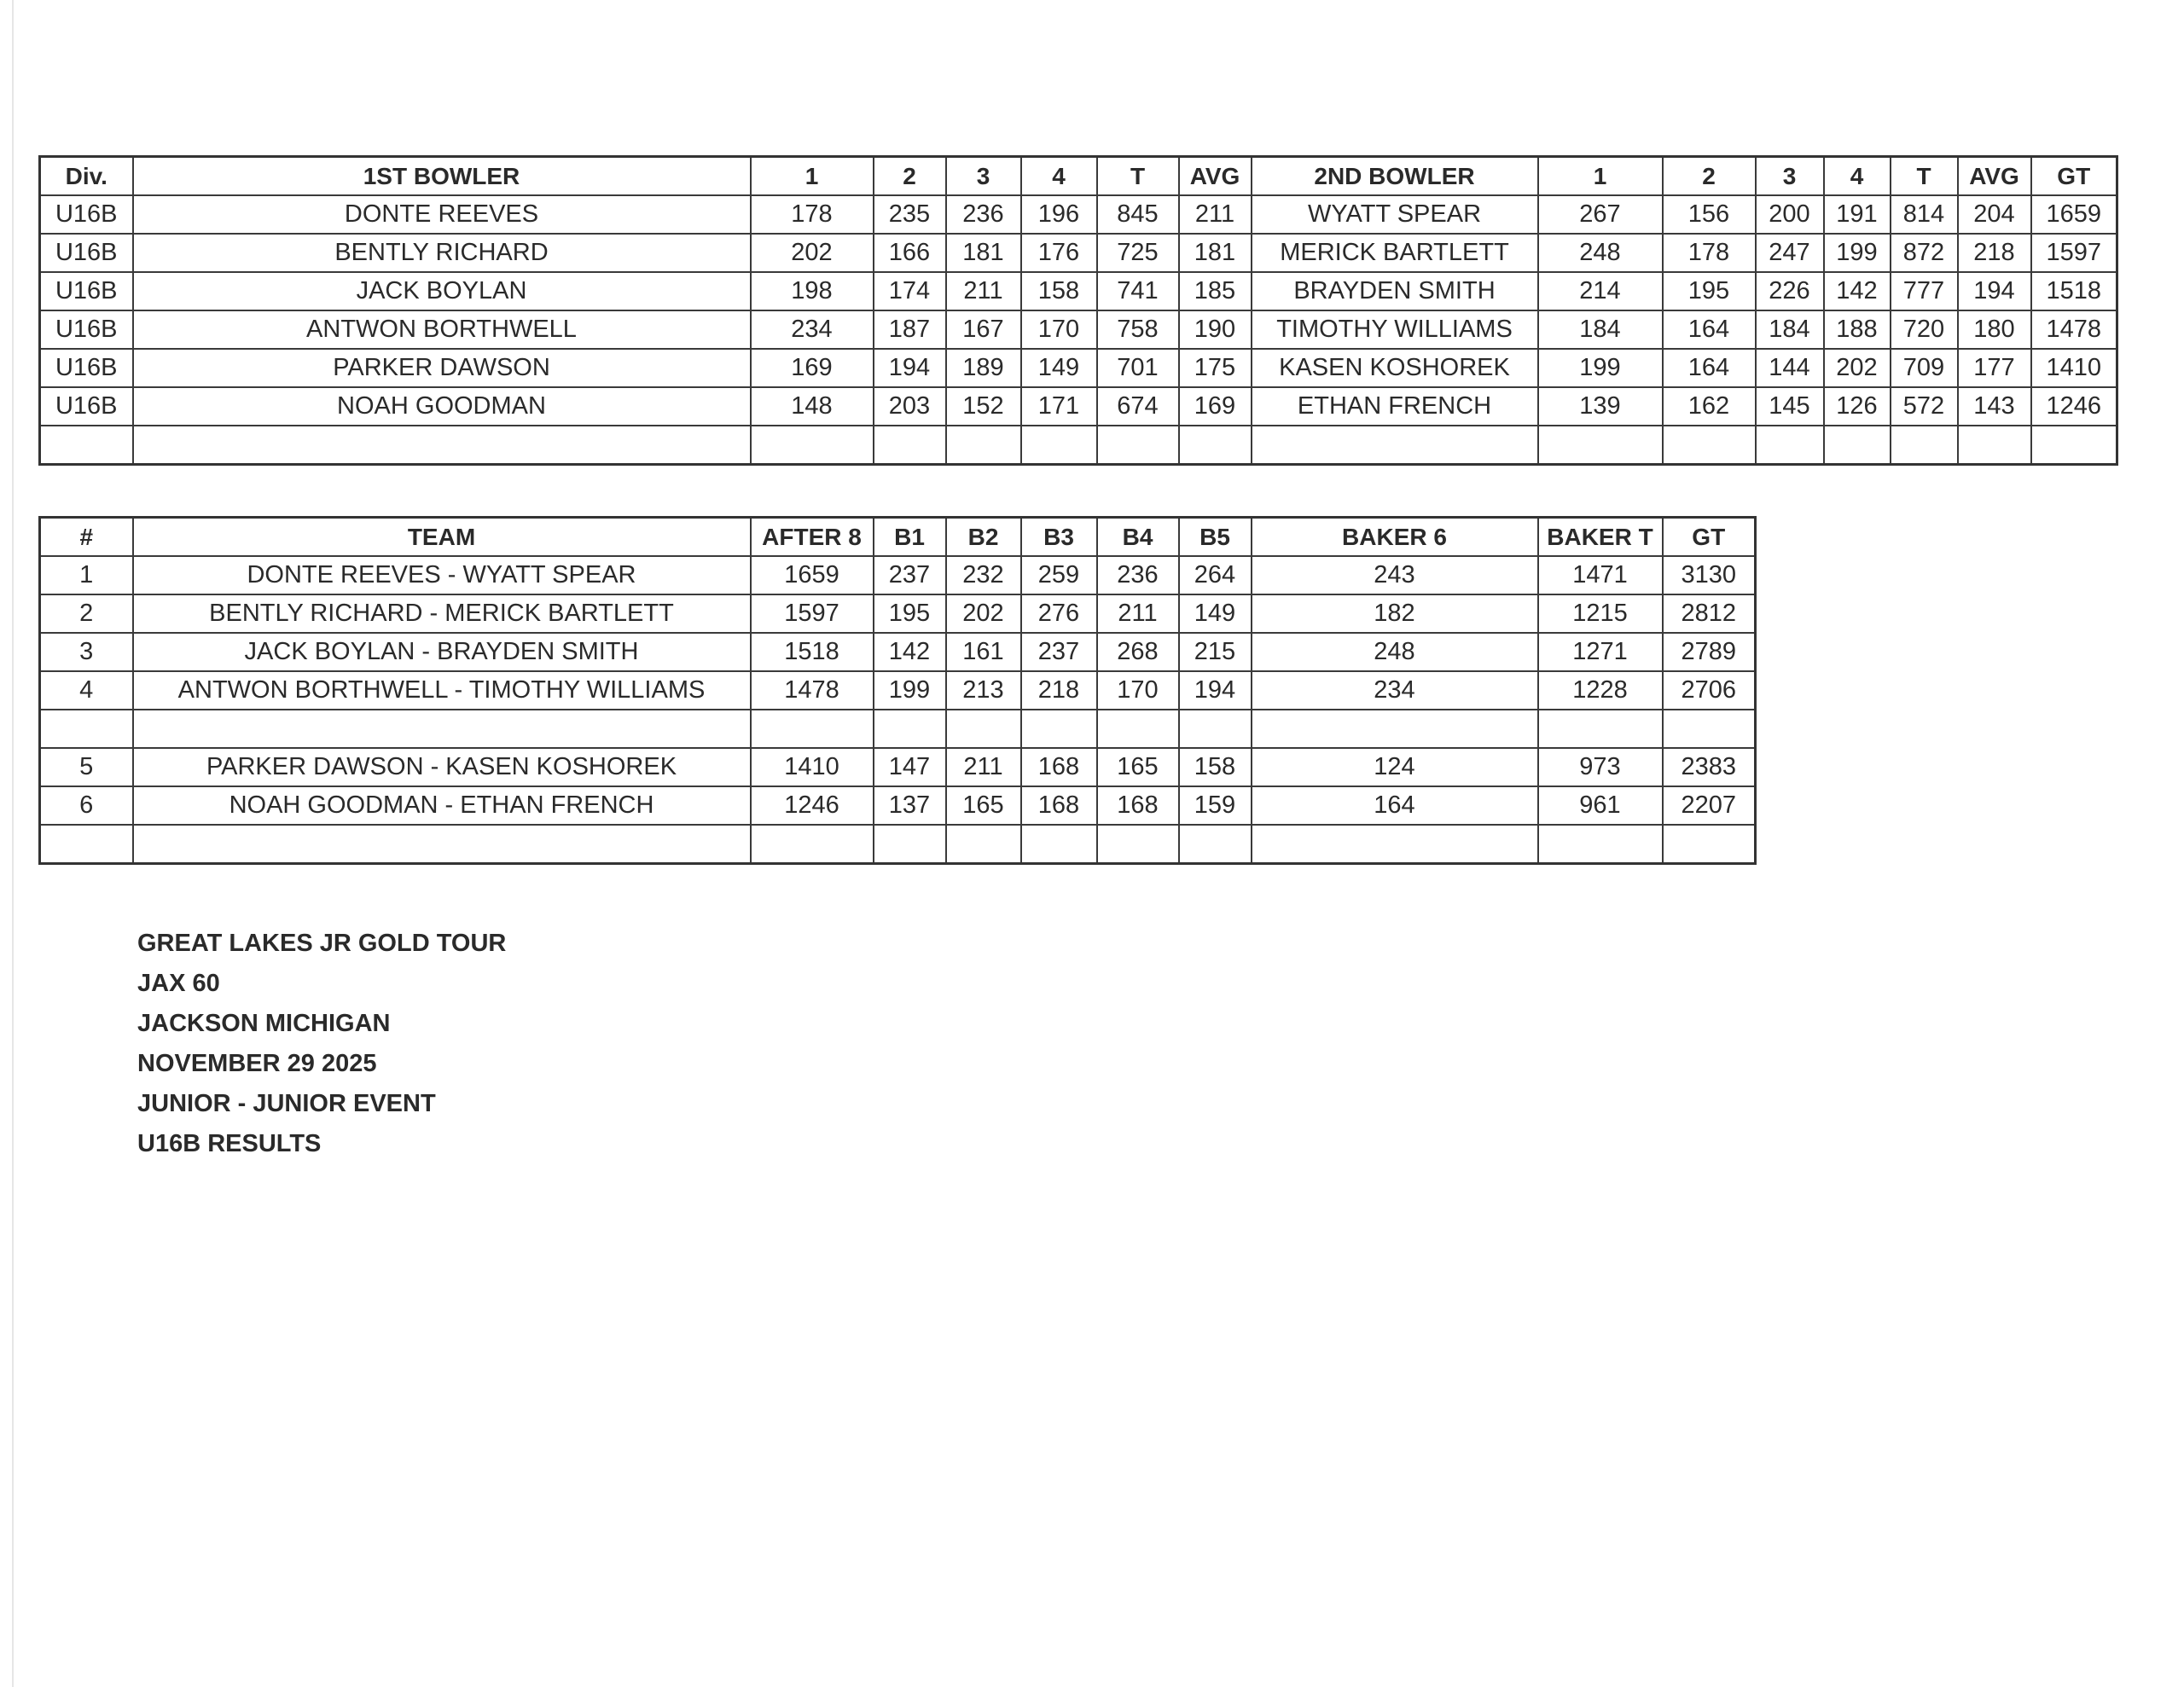 The image size is (2184, 1687). I want to click on tour-name: GREAT LAKES JR GOLD TOUR, so click(322, 944).